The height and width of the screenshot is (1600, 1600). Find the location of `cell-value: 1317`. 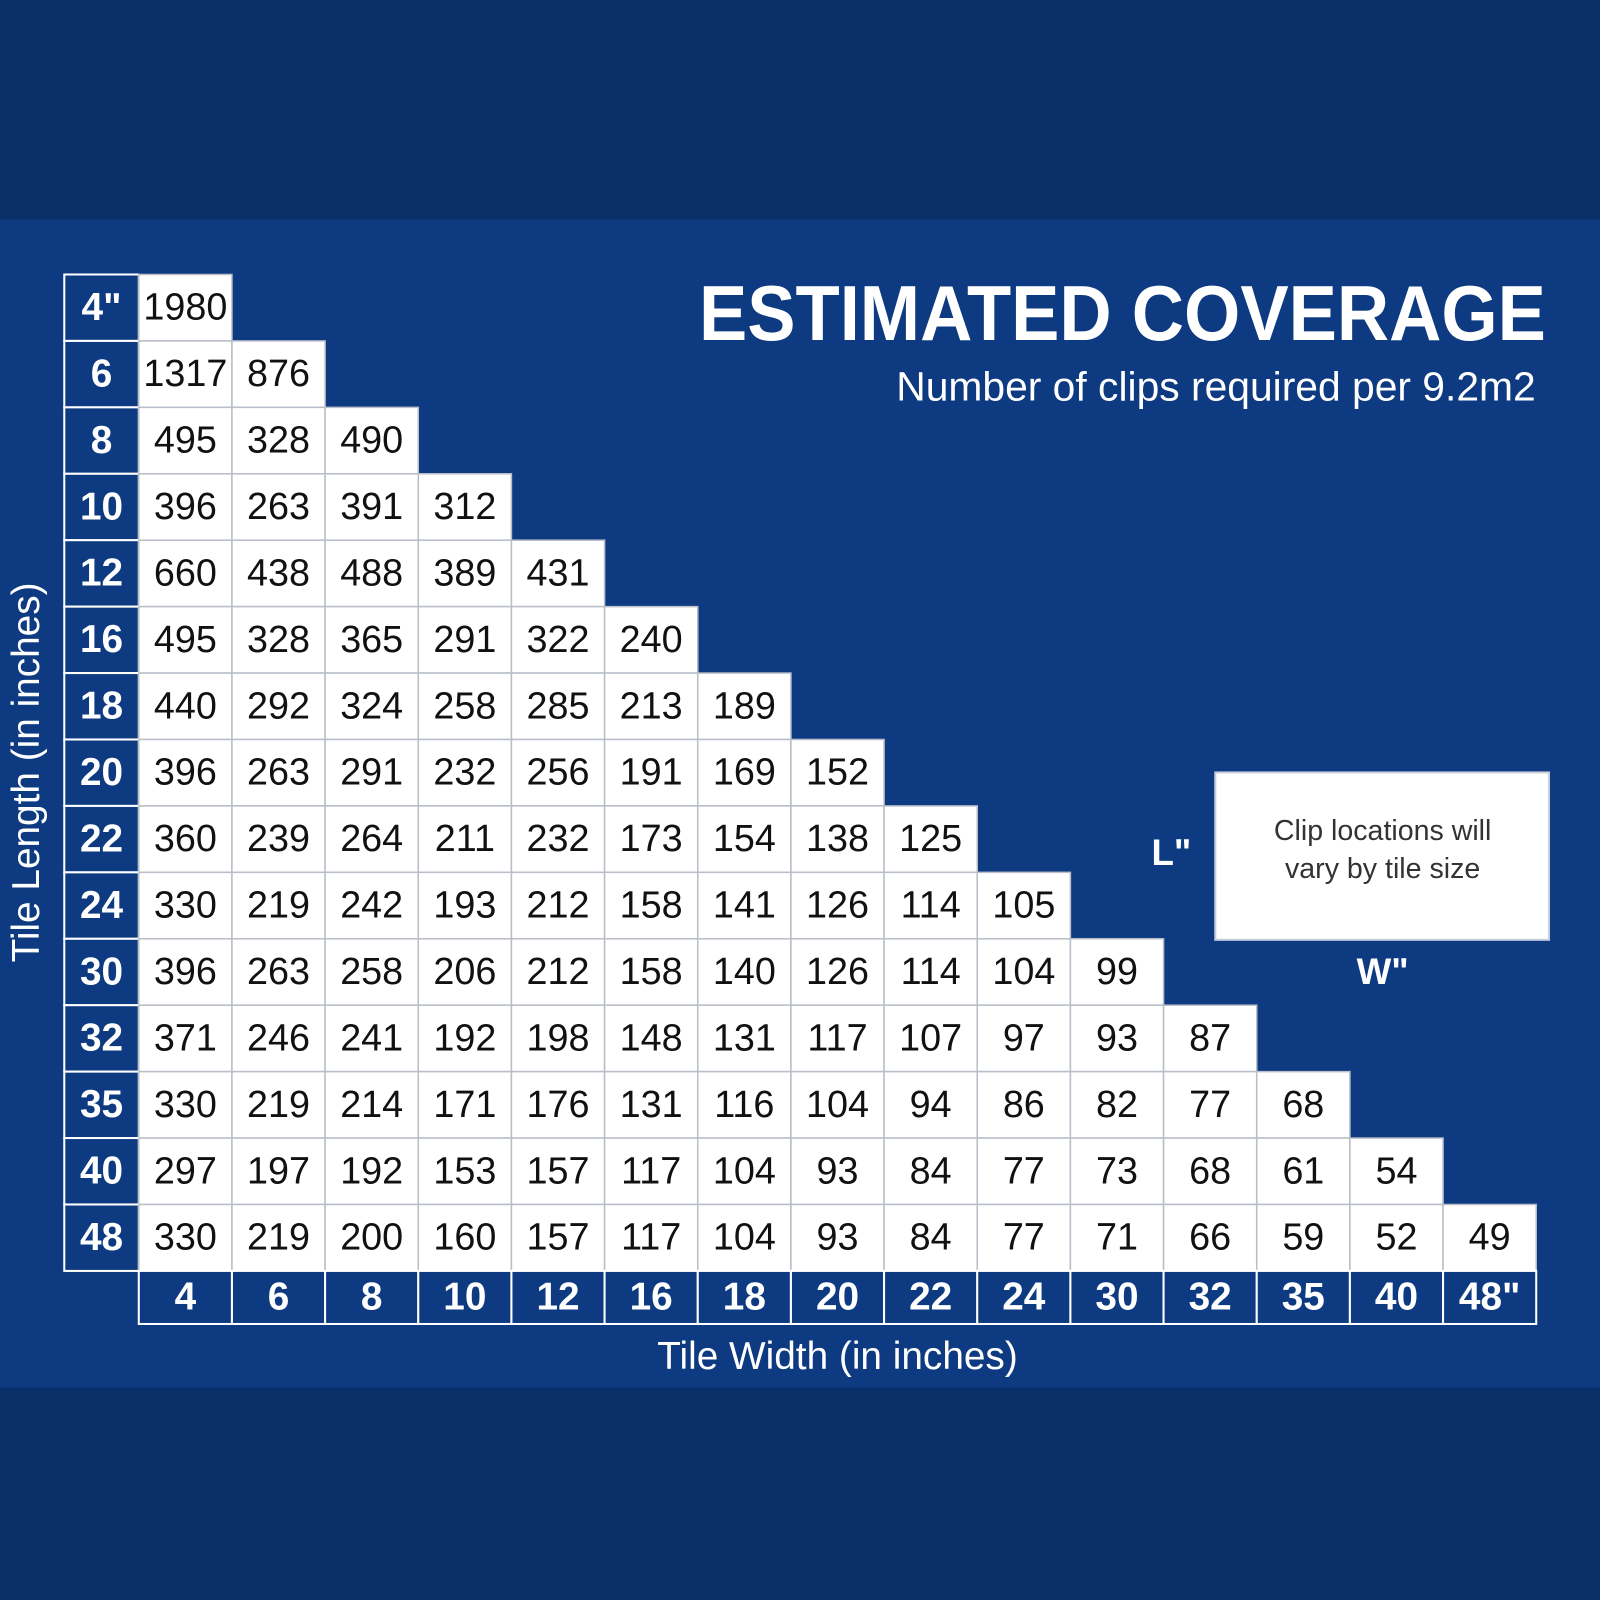

cell-value: 1317 is located at coordinates (185, 373).